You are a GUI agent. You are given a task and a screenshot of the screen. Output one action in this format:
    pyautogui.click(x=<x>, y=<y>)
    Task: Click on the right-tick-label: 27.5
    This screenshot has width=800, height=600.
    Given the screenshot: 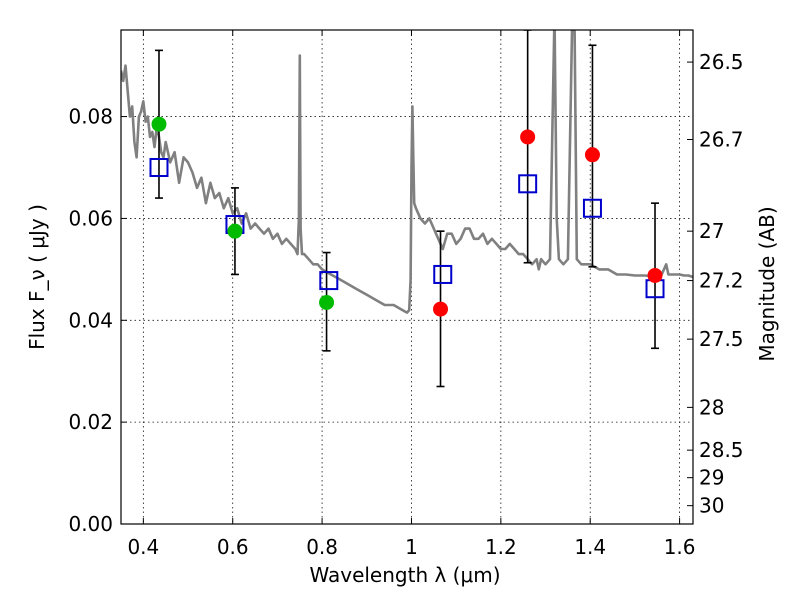 What is the action you would take?
    pyautogui.click(x=721, y=339)
    